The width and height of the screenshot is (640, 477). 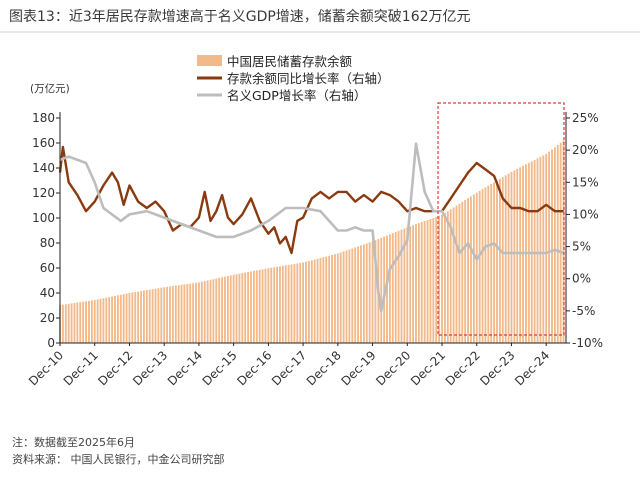 I want to click on x-tick-label: Dec-22, so click(x=463, y=368).